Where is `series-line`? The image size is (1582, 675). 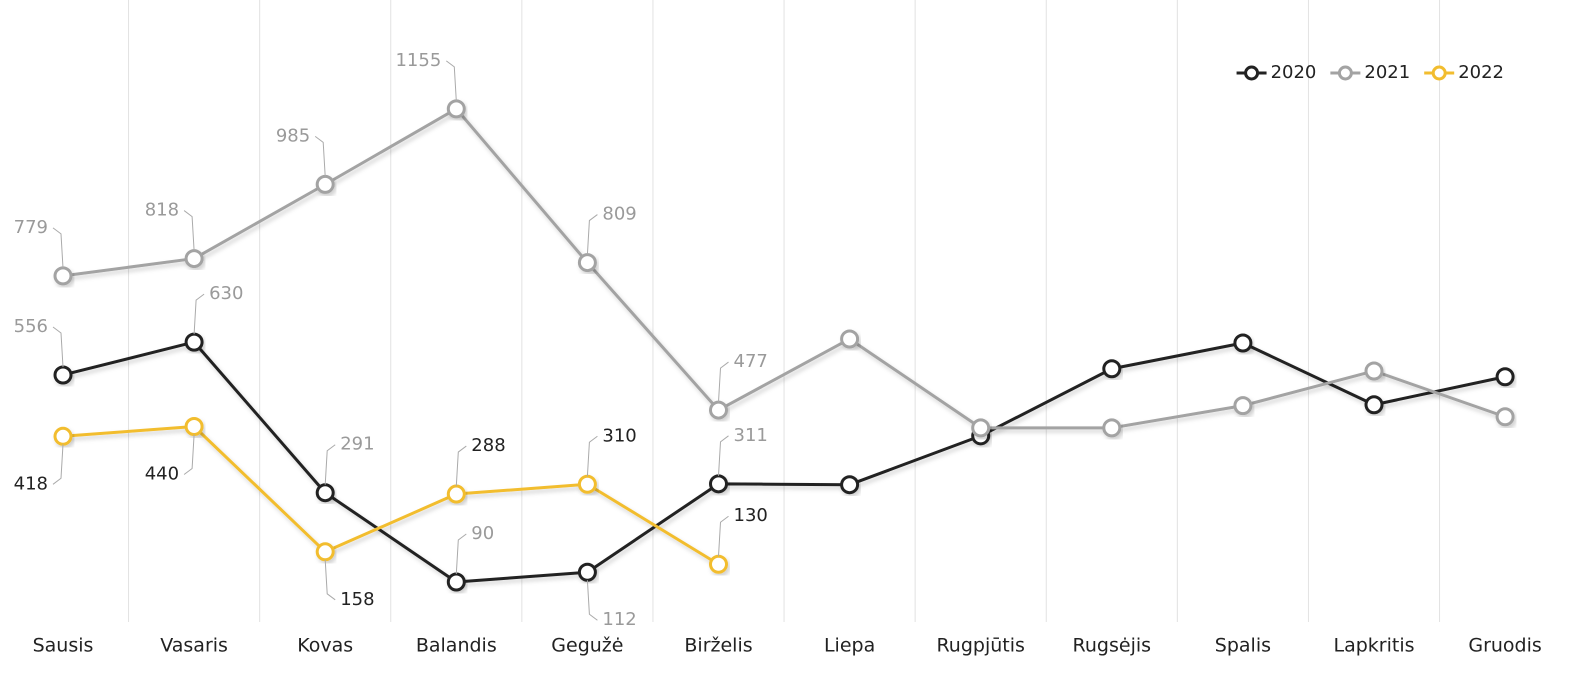
series-line is located at coordinates (391, 495).